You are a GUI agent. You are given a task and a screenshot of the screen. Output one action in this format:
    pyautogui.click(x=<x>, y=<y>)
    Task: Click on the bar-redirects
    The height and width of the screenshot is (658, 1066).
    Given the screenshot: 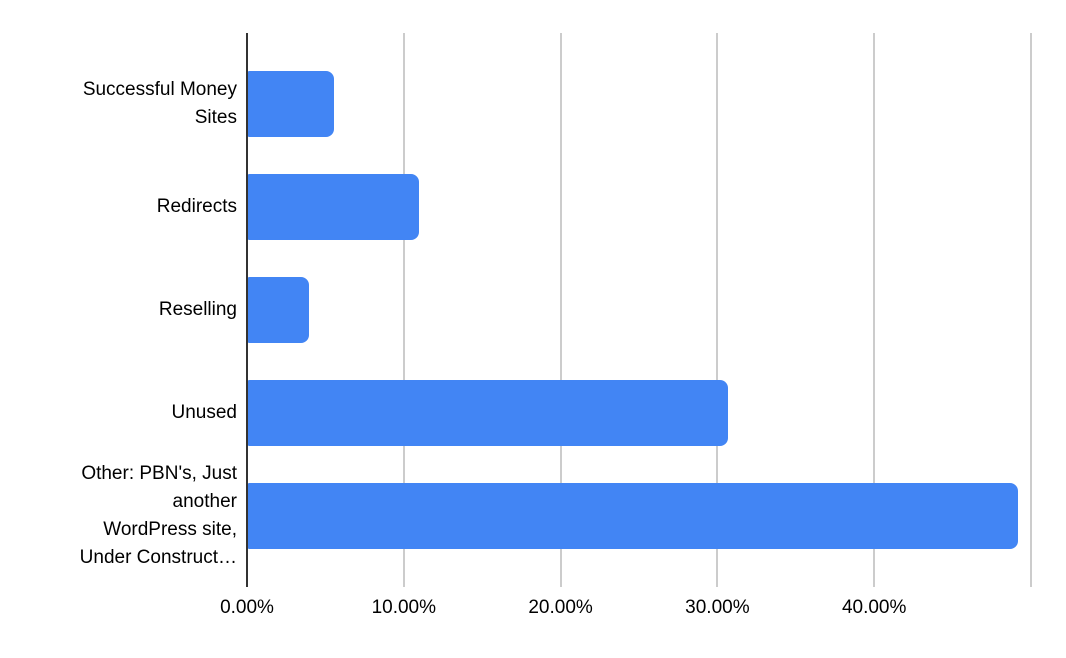 What is the action you would take?
    pyautogui.click(x=333, y=206)
    